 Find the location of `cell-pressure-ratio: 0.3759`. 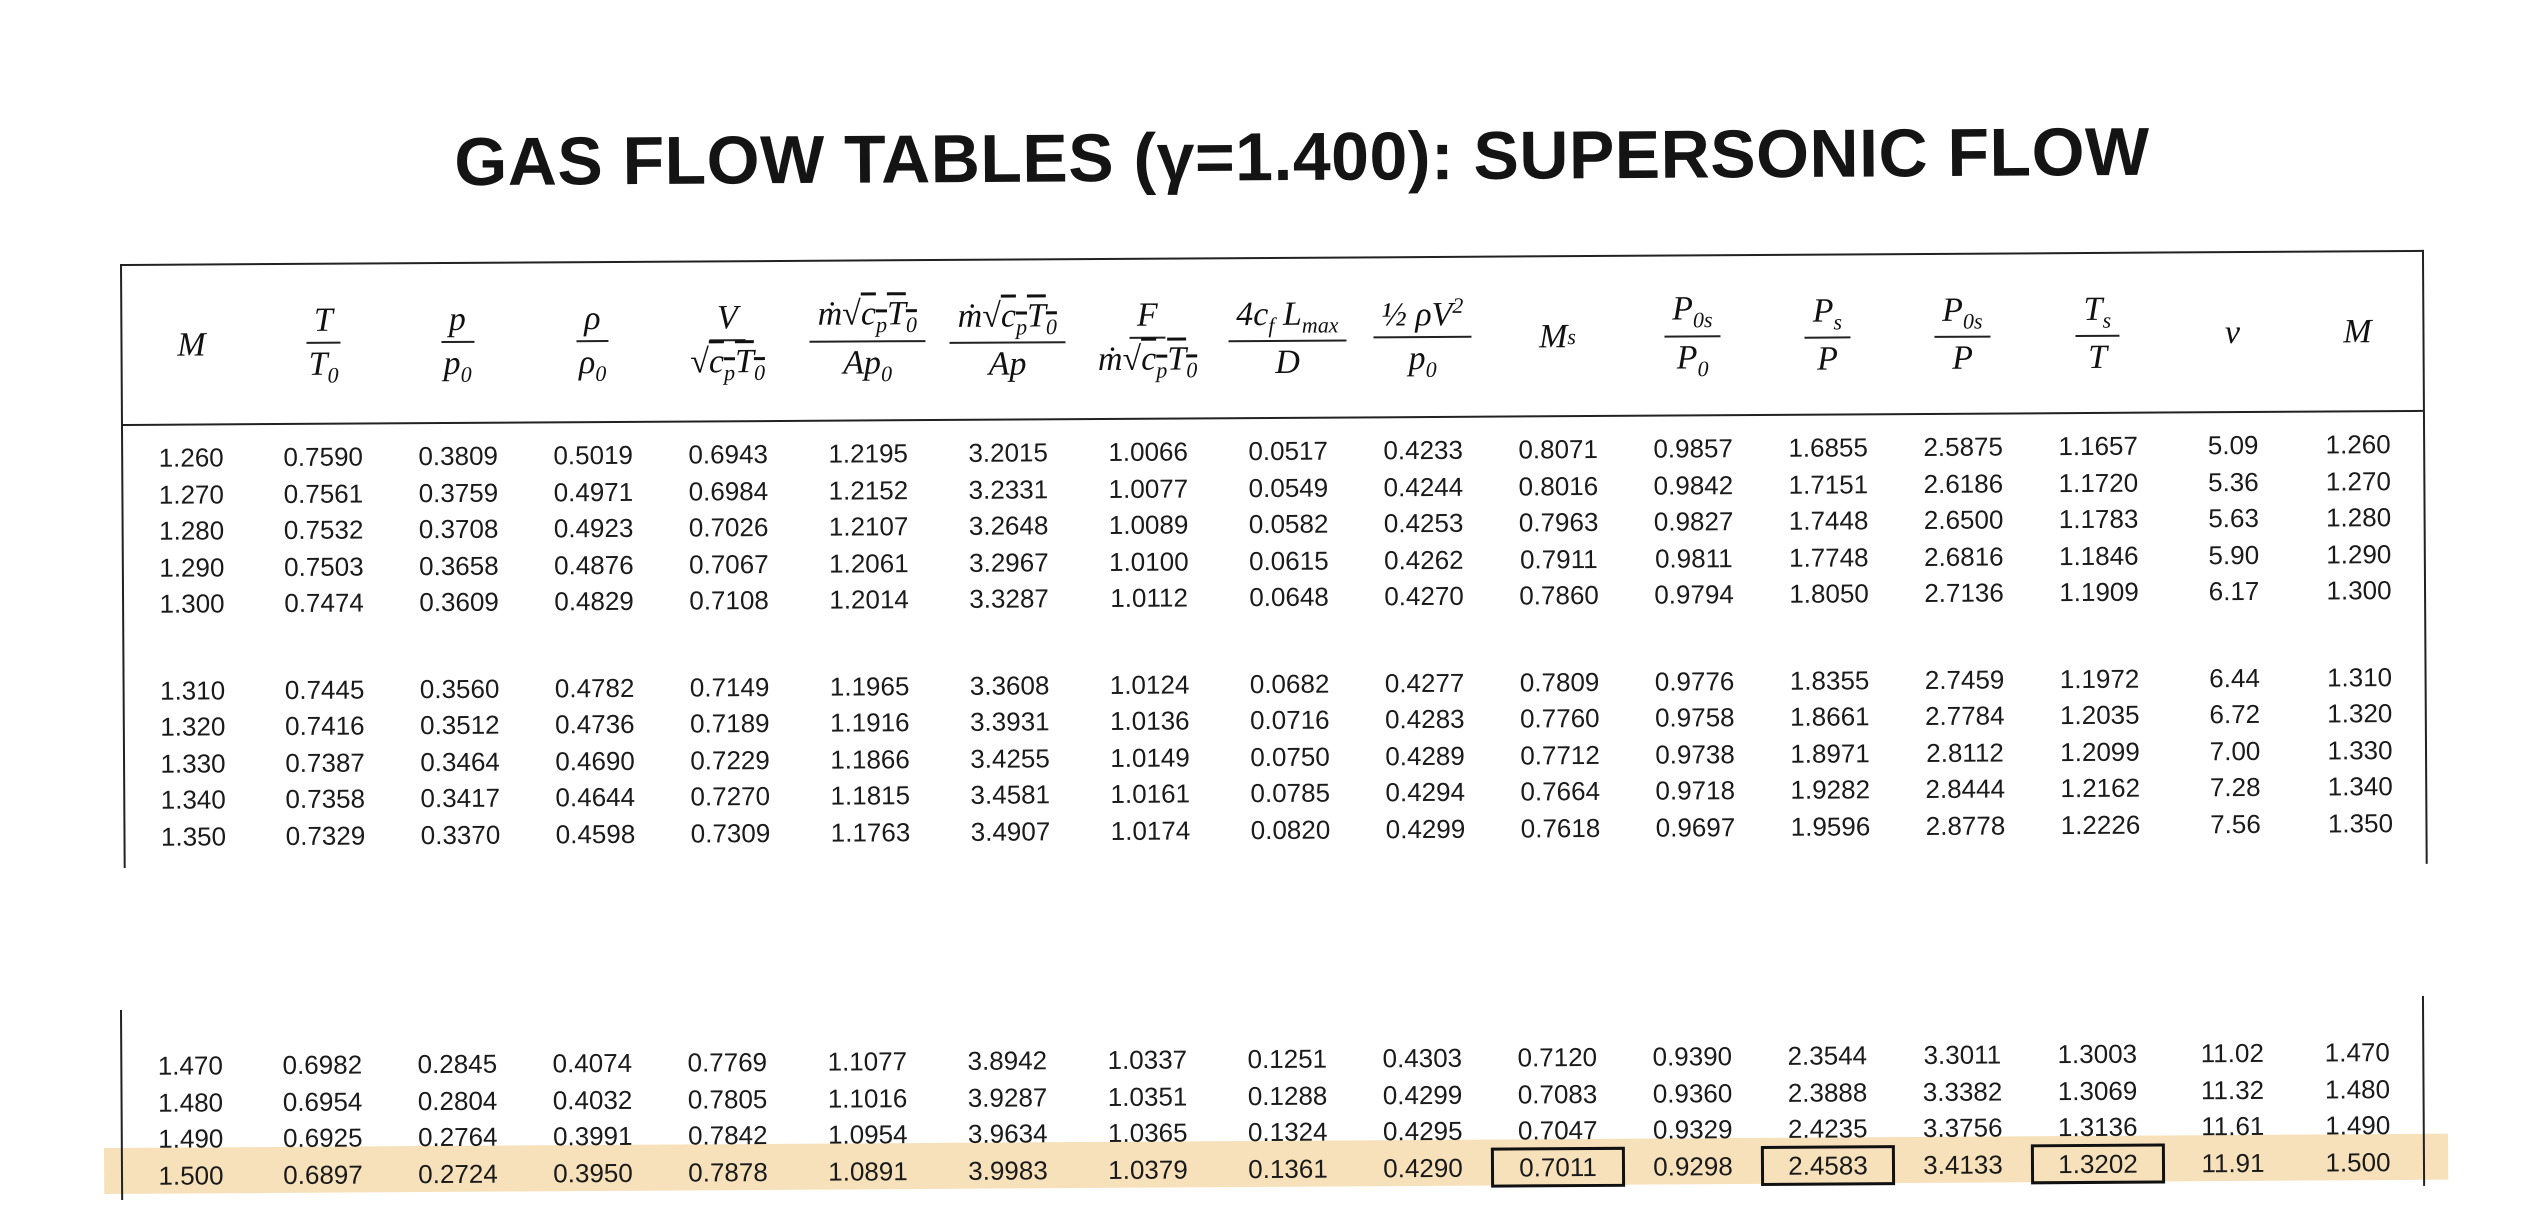

cell-pressure-ratio: 0.3759 is located at coordinates (458, 492).